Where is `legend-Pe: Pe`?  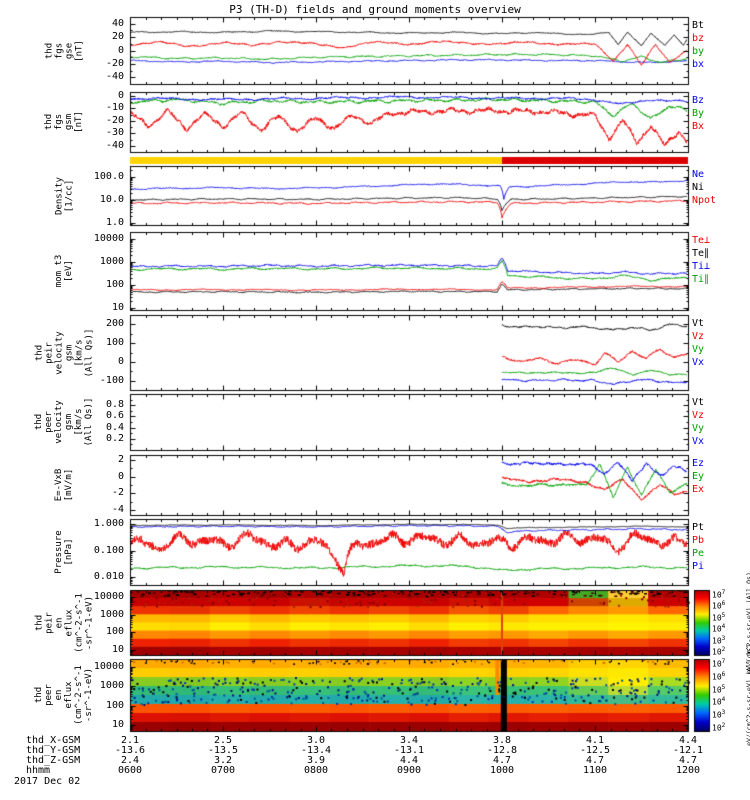
legend-Pe: Pe is located at coordinates (698, 553).